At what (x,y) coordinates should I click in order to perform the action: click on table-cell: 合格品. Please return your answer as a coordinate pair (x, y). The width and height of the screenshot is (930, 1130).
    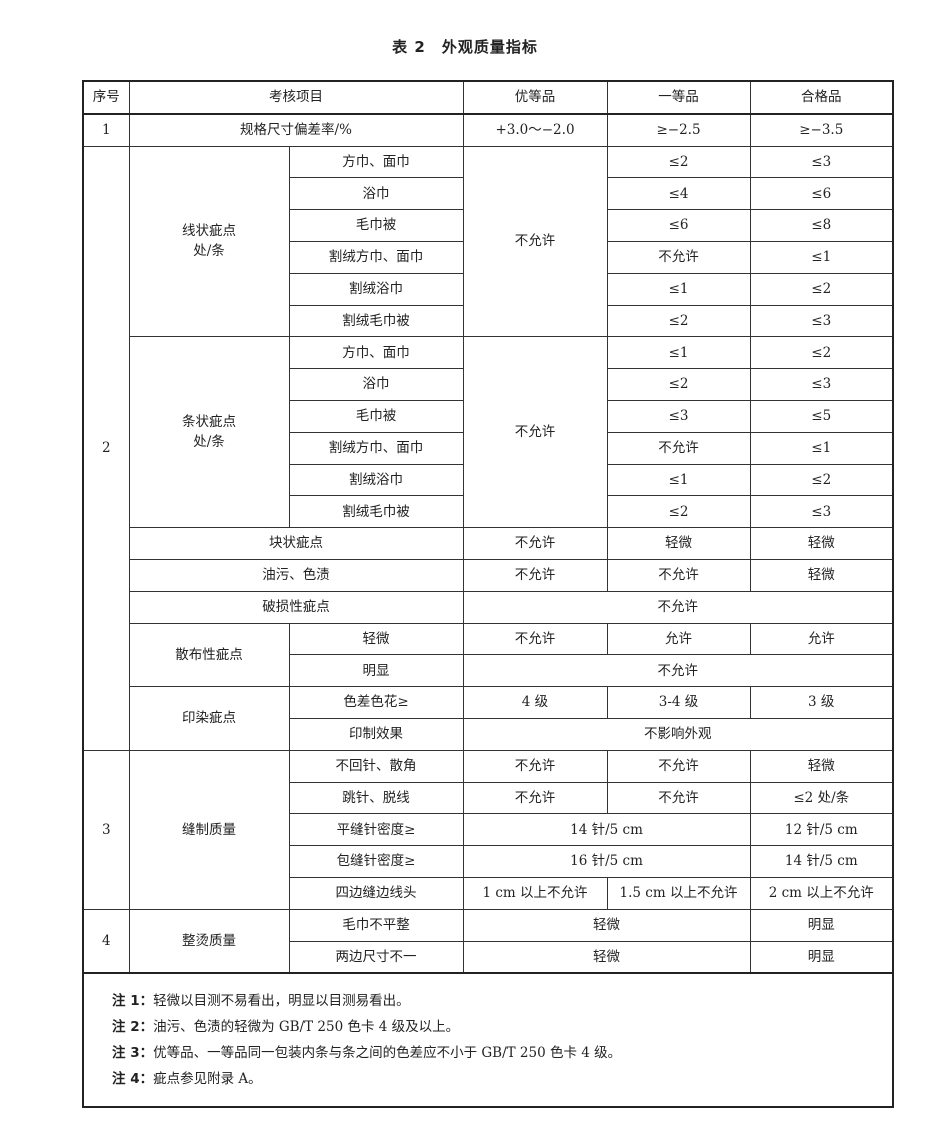
    Looking at the image, I should click on (821, 97).